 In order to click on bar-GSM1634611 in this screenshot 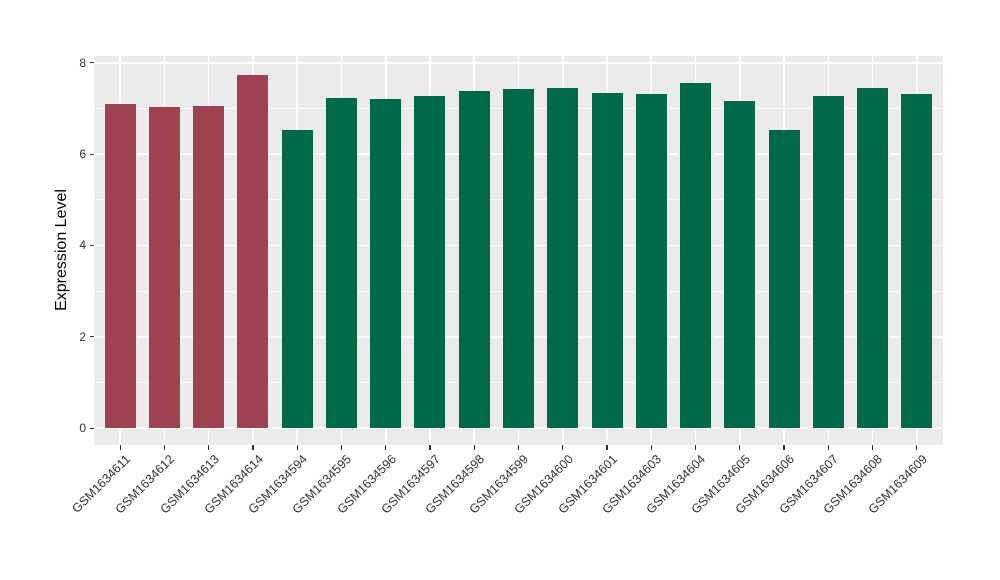, I will do `click(120, 266)`.